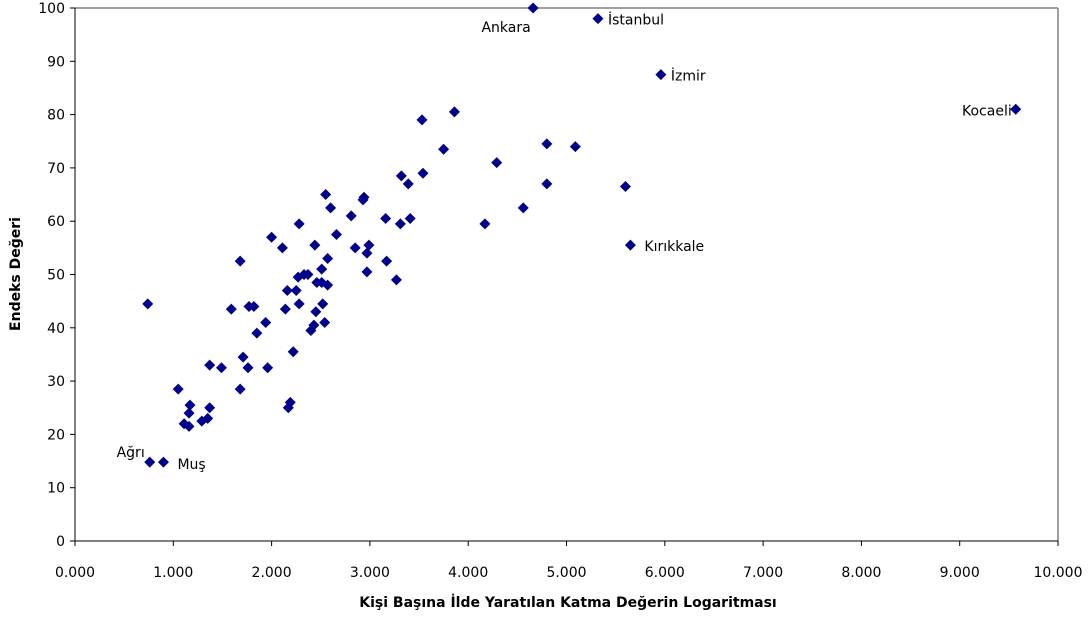 The image size is (1091, 620). I want to click on x-tick-label: 5.000, so click(566, 573).